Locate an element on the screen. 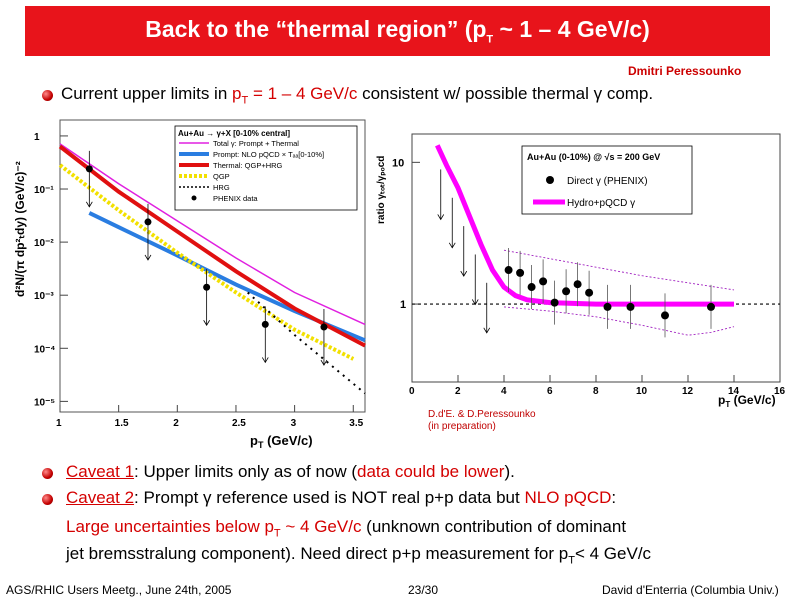 Image resolution: width=800 pixels, height=600 pixels. right-legend-direct: Direct γ (PHENIX) is located at coordinates (607, 181).